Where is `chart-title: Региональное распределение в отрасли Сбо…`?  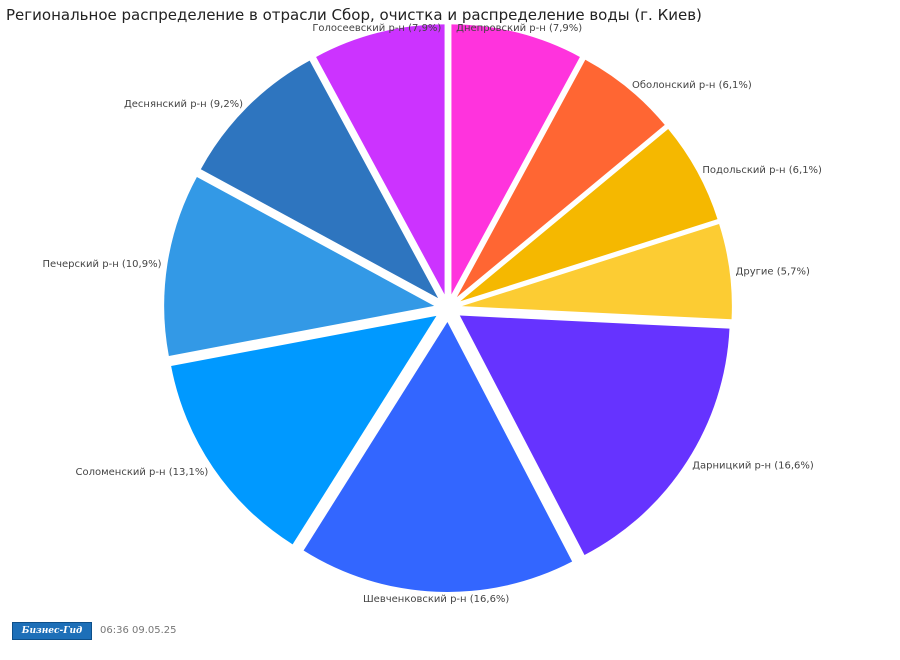
chart-title: Региональное распределение в отрасли Сбо… is located at coordinates (354, 15).